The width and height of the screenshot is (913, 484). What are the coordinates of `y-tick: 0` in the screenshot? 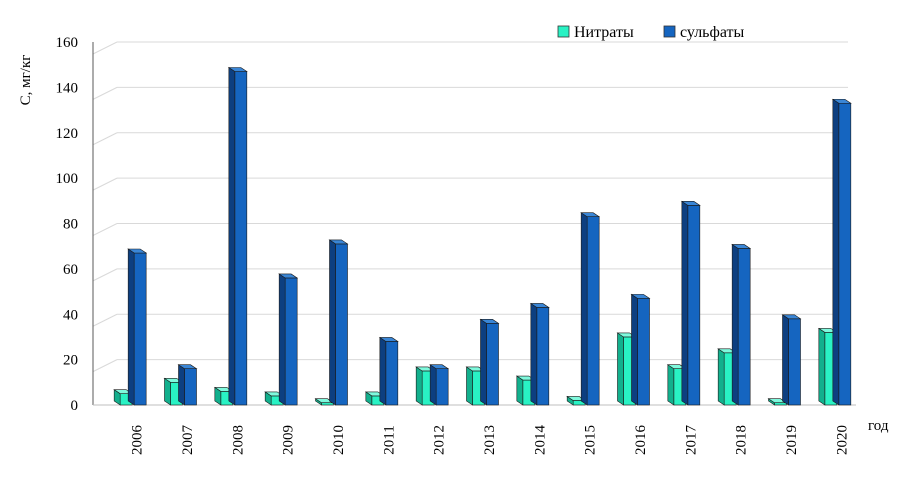 It's located at (75, 406).